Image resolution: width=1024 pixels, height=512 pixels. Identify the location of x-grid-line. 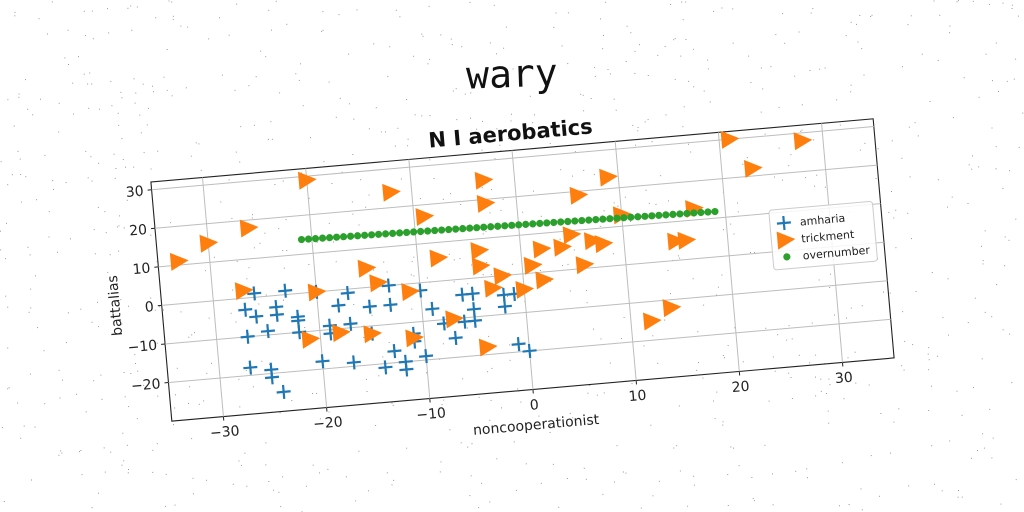
(728, 252).